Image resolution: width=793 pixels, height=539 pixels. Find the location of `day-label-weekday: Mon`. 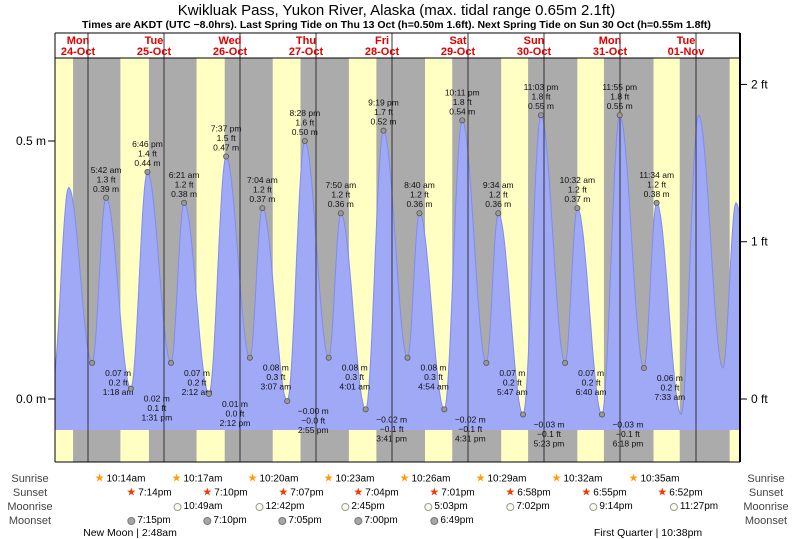

day-label-weekday: Mon is located at coordinates (610, 41).